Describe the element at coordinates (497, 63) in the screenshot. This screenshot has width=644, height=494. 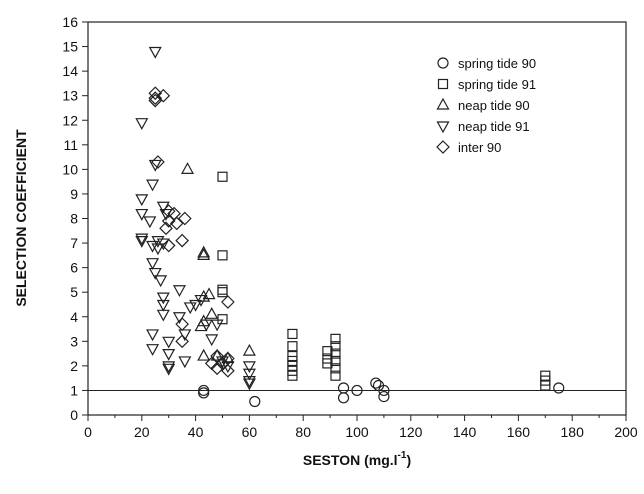
I see `legend-label: spring tide 90` at that location.